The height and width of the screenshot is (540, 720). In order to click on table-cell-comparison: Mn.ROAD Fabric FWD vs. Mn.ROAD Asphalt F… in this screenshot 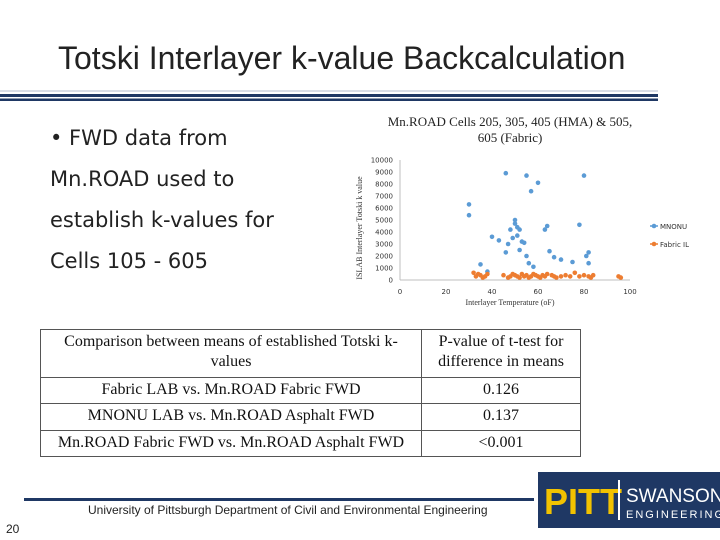, I will do `click(231, 443)`.